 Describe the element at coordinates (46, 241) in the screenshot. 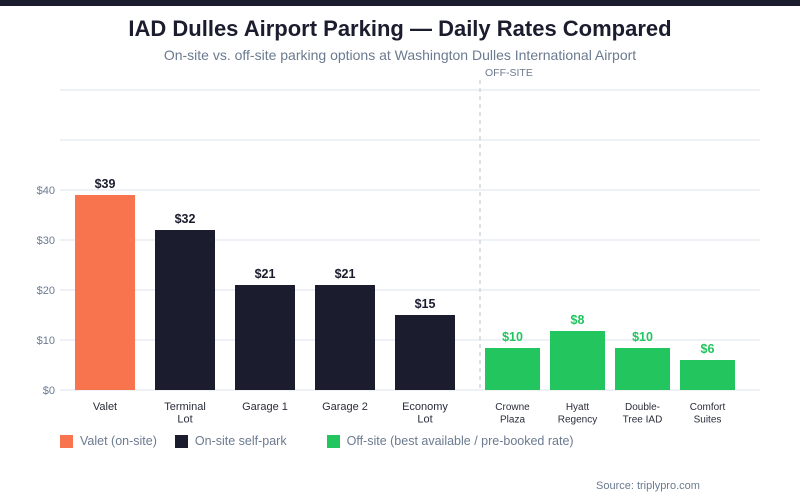

I see `y-tick-label: $30` at that location.